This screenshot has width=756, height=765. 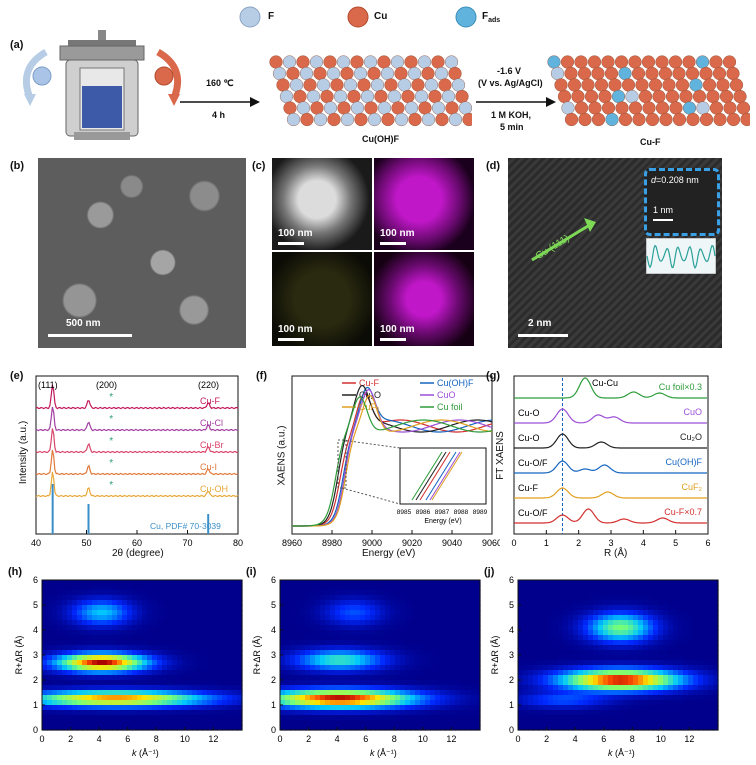 What do you see at coordinates (480, 512) in the screenshot?
I see `inset-tick-label: 8989` at bounding box center [480, 512].